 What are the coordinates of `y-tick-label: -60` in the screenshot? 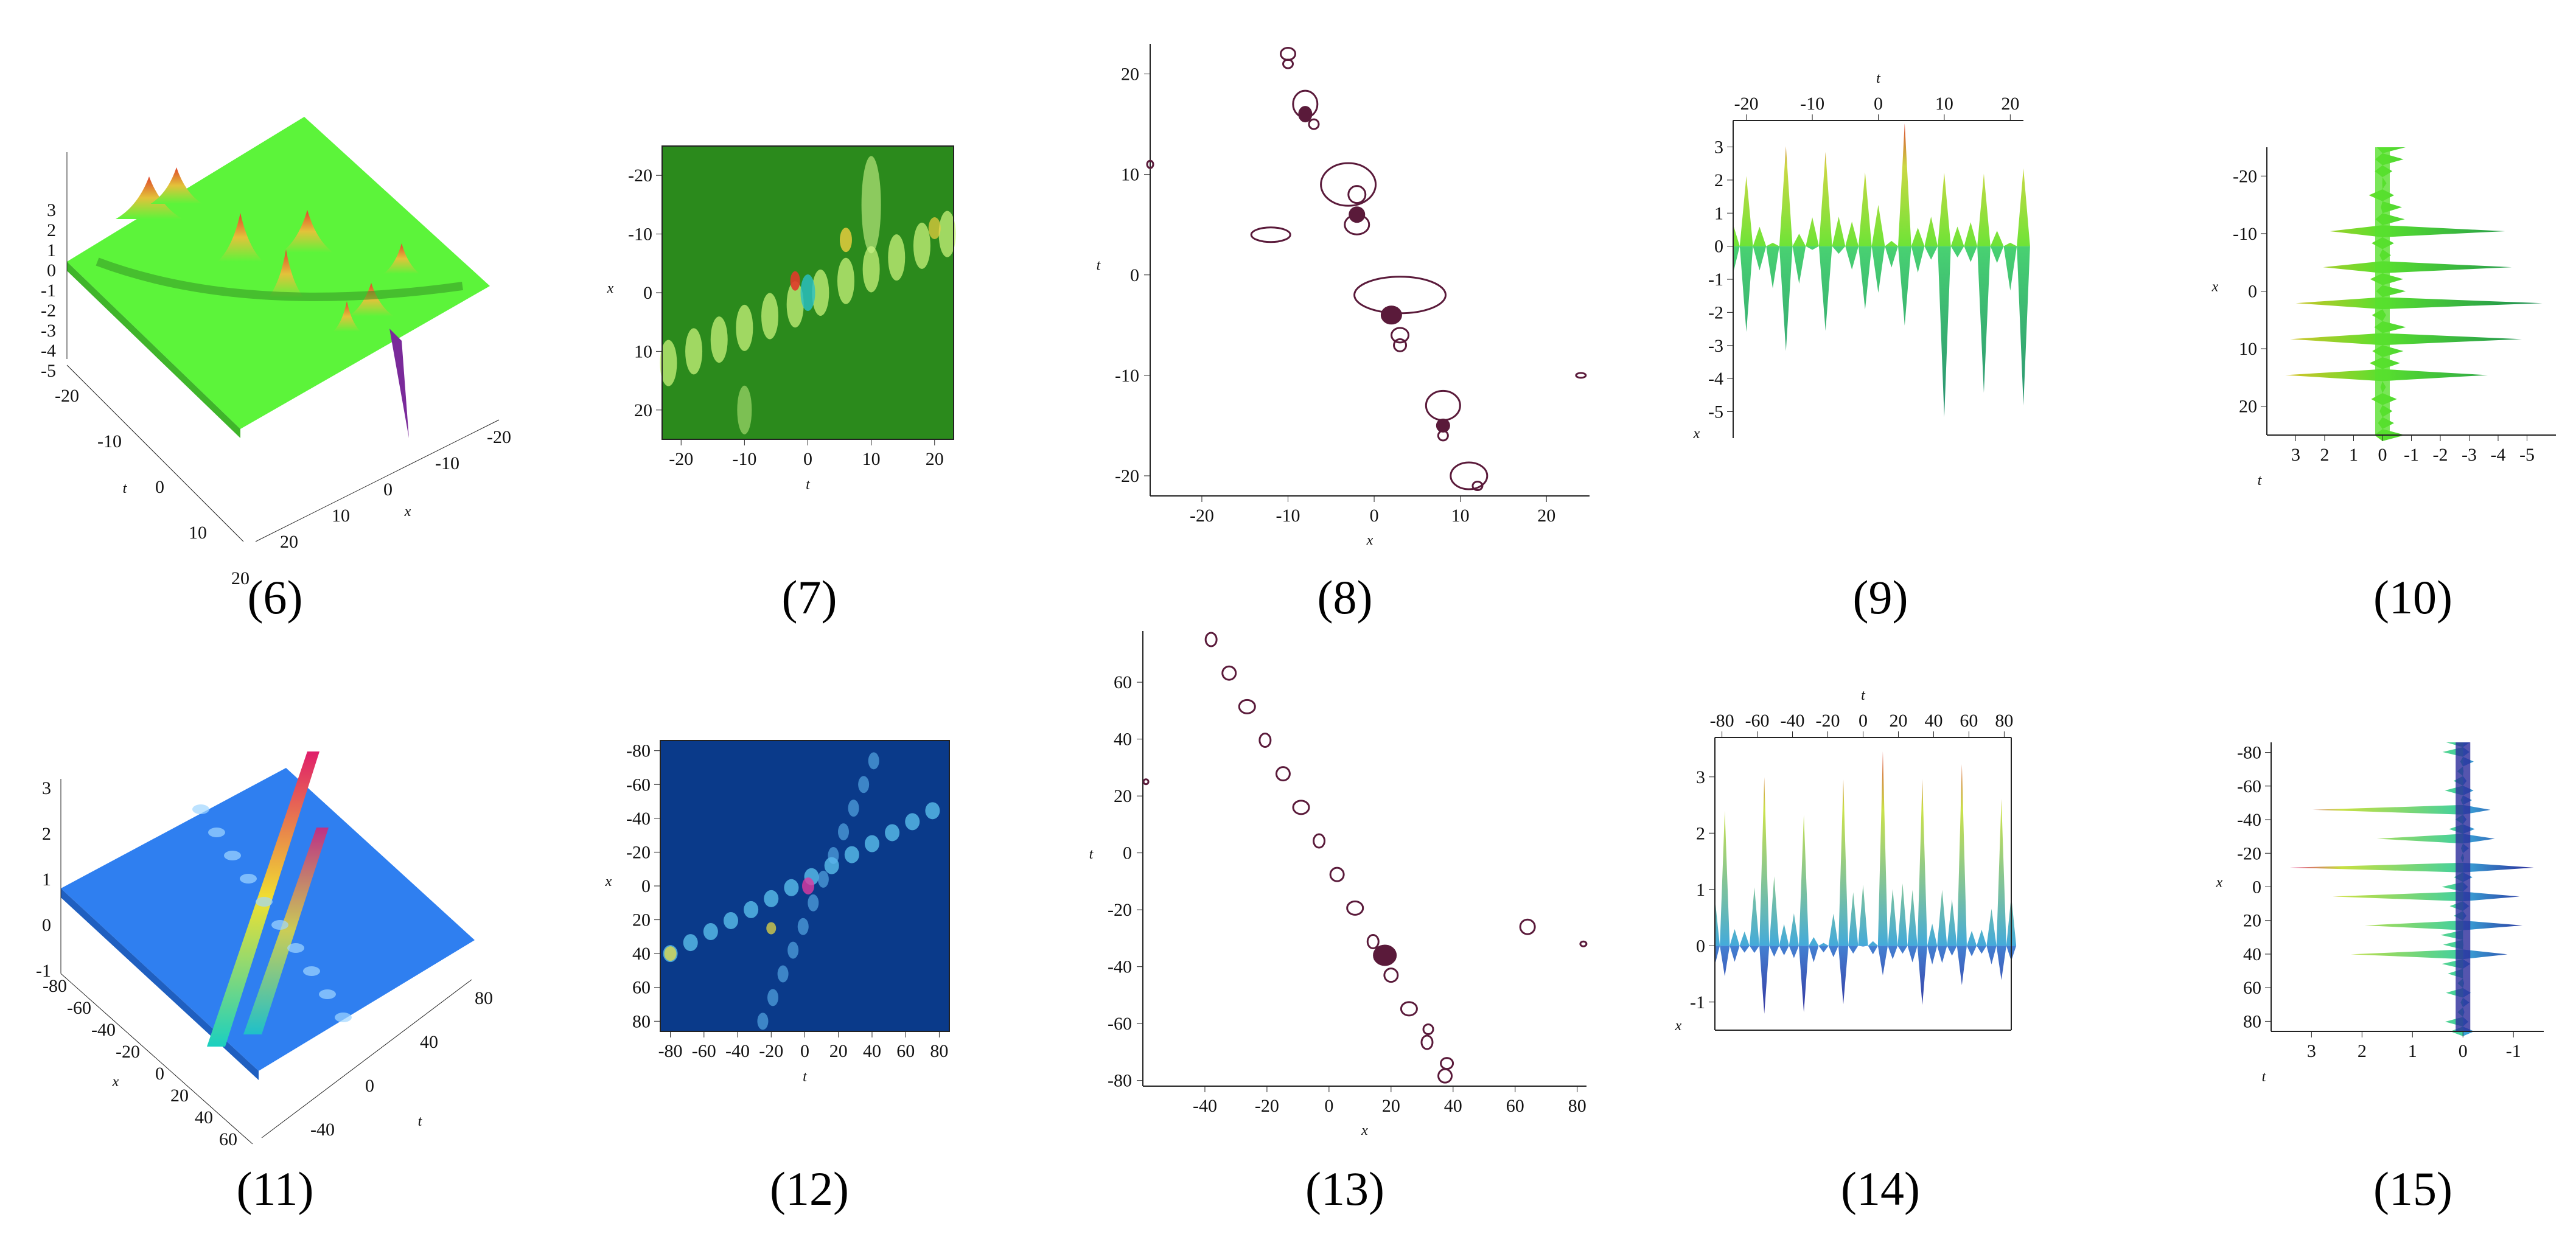 It's located at (1120, 1024).